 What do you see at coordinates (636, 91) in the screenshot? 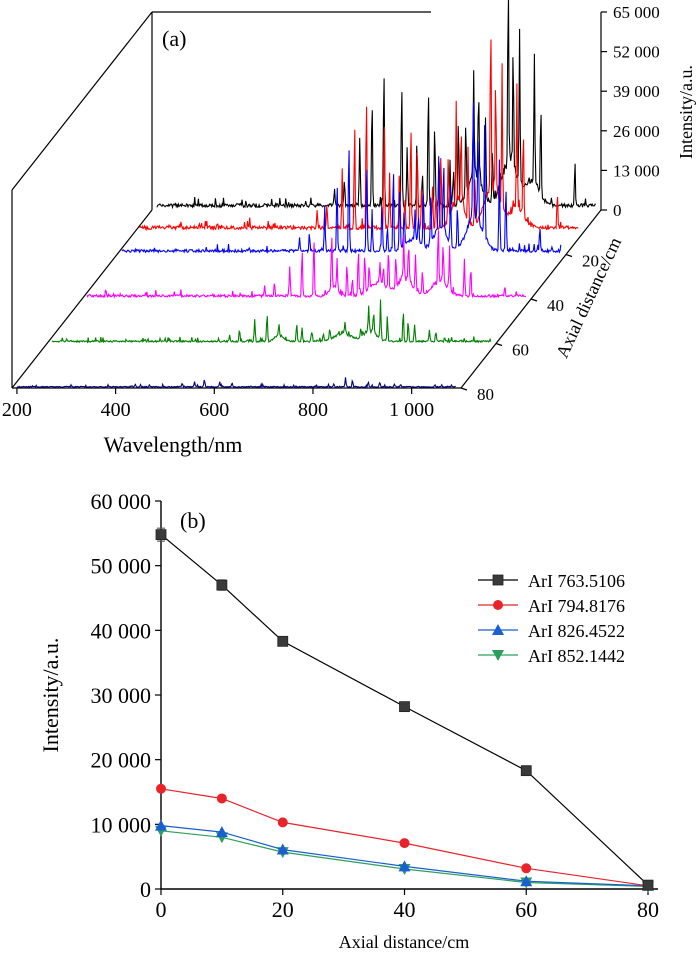
I see `z-tick-label: 39 000` at bounding box center [636, 91].